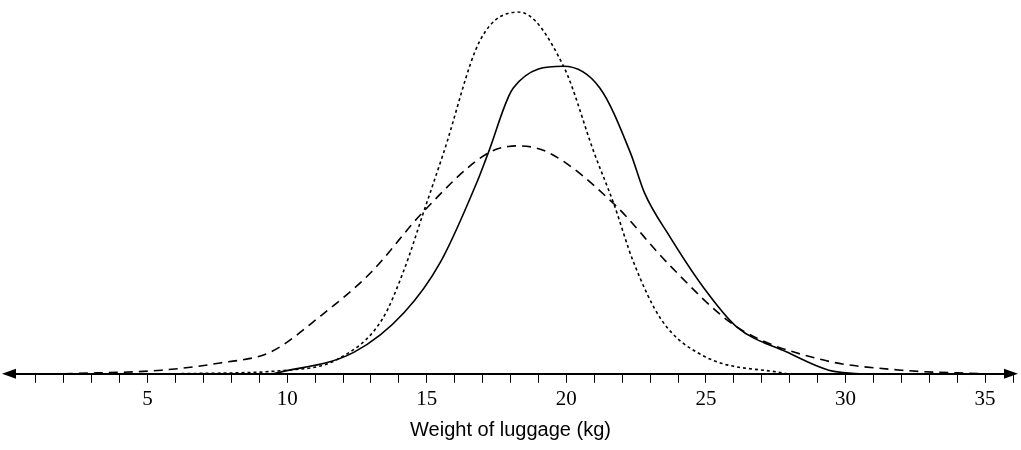 The width and height of the screenshot is (1021, 450). Describe the element at coordinates (566, 397) in the screenshot. I see `x-tick-label: 20` at that location.